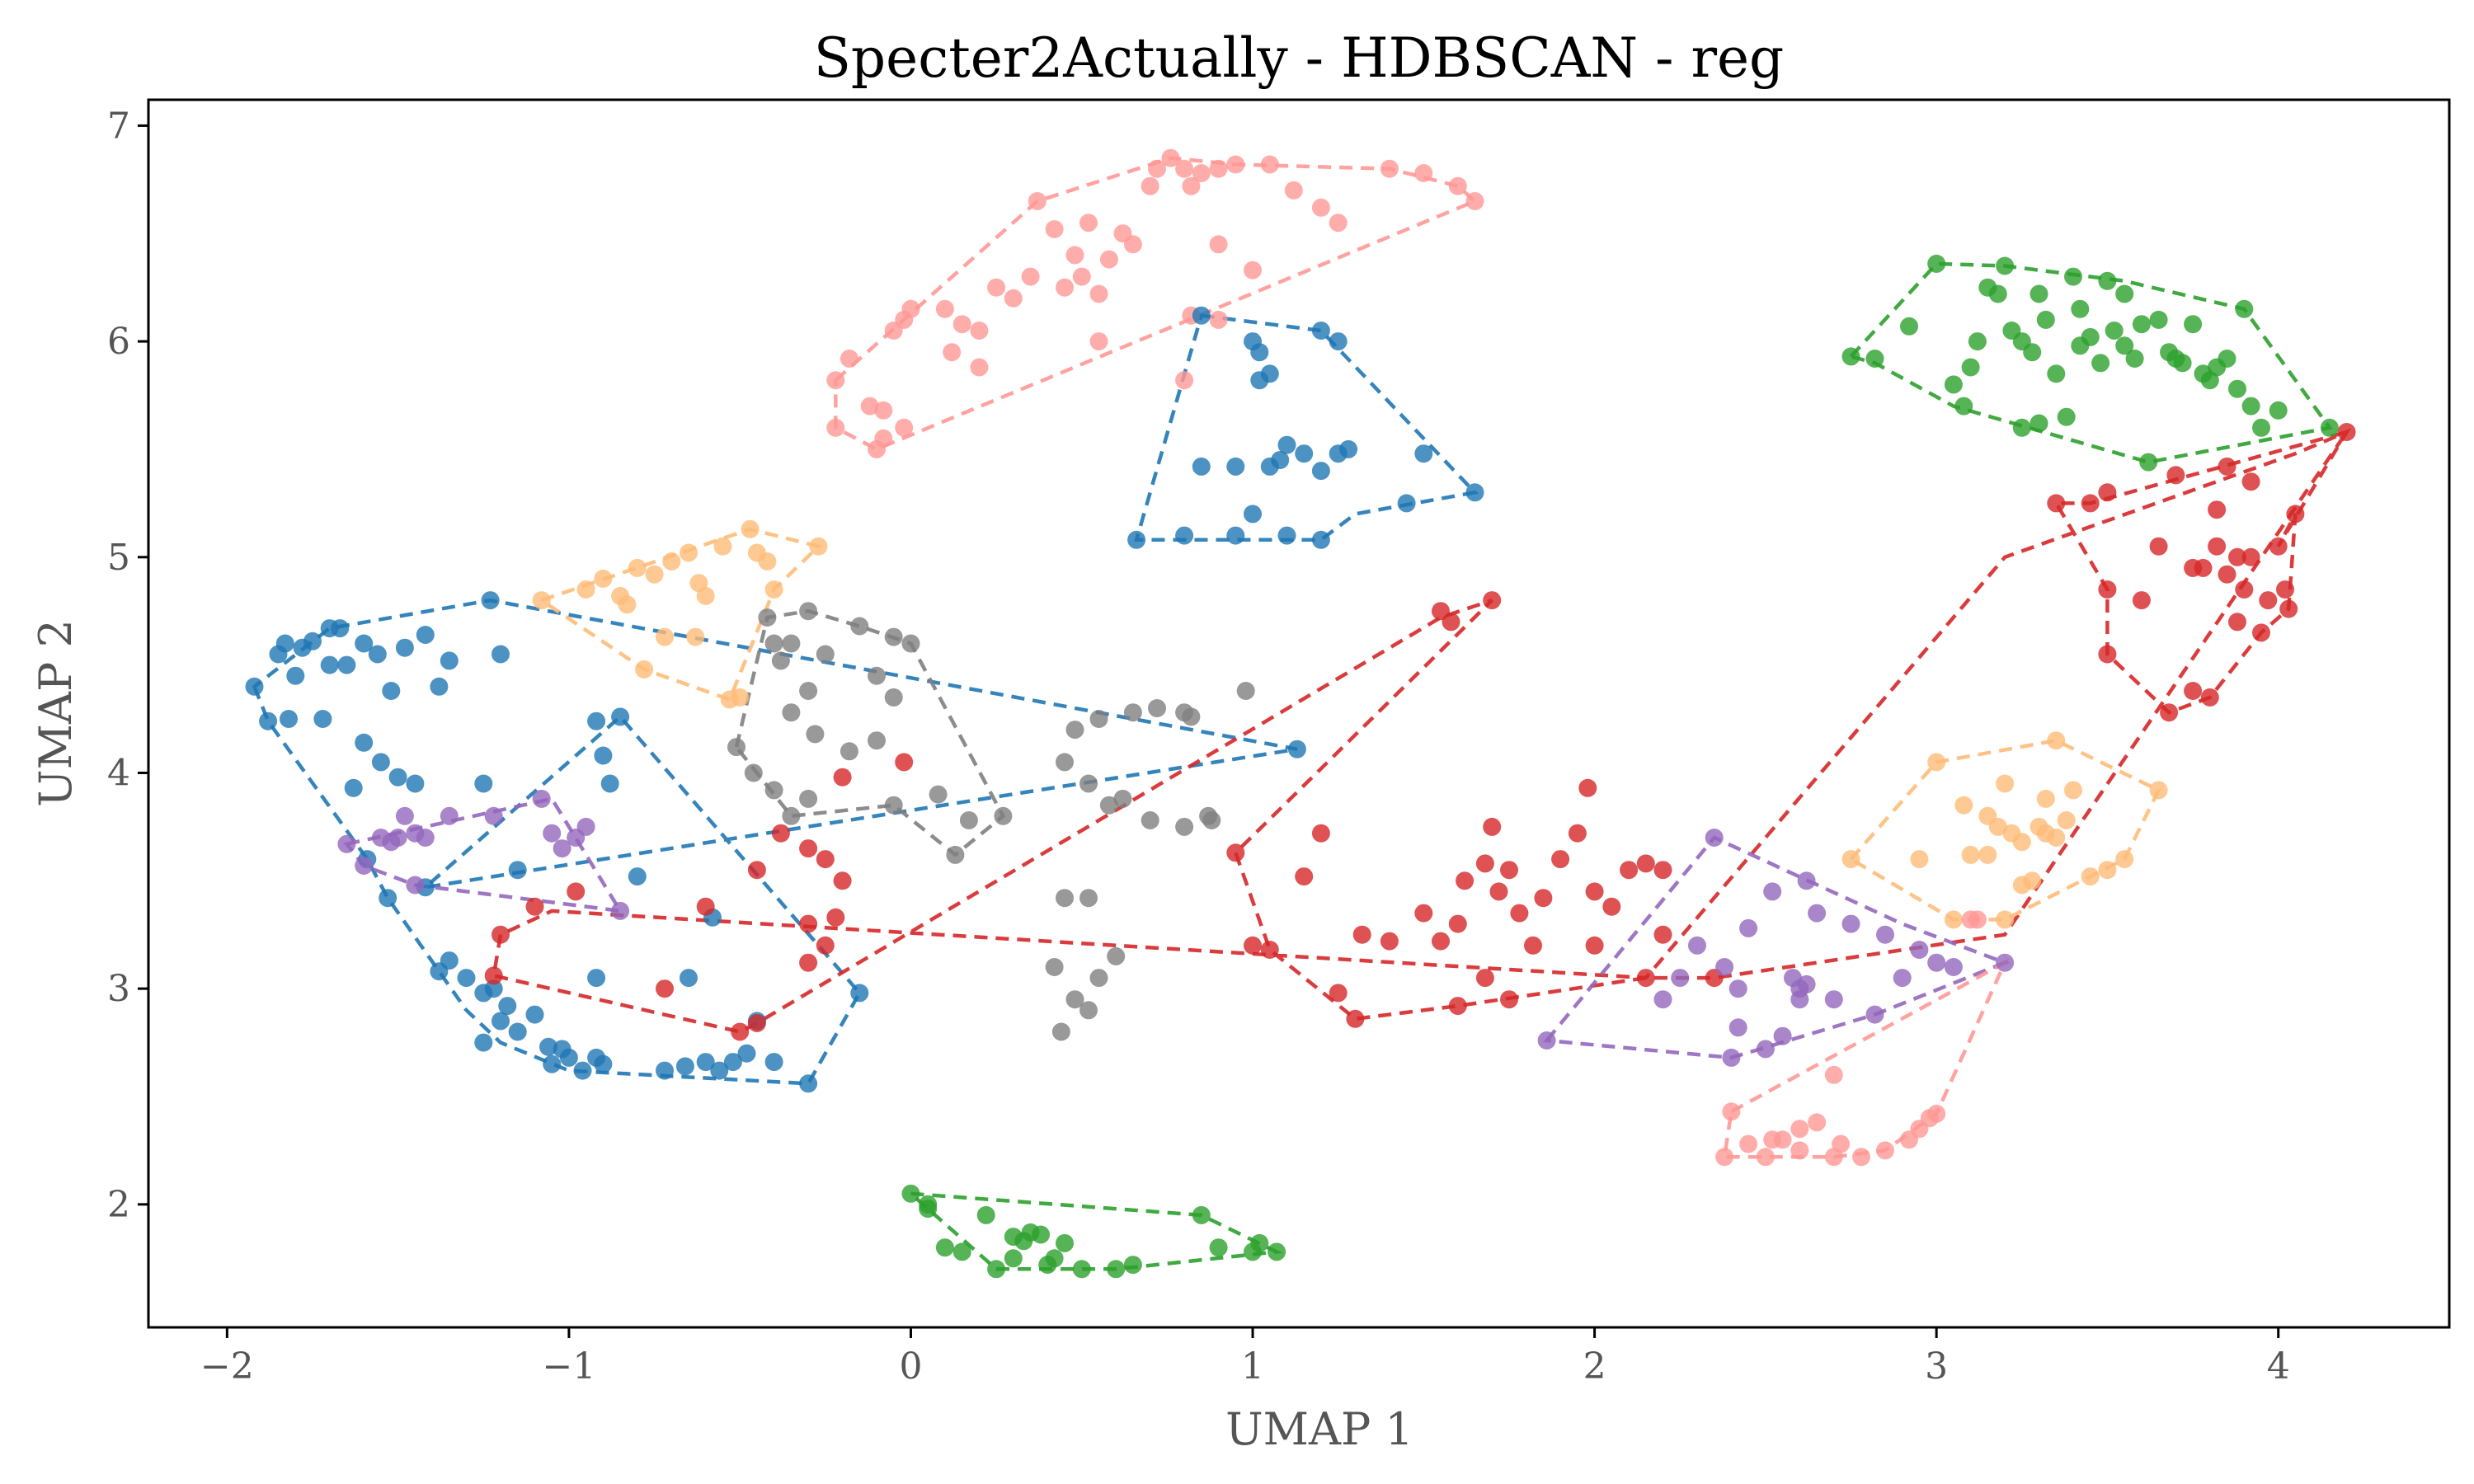  What do you see at coordinates (118, 126) in the screenshot?
I see `y-tick-label: 7` at bounding box center [118, 126].